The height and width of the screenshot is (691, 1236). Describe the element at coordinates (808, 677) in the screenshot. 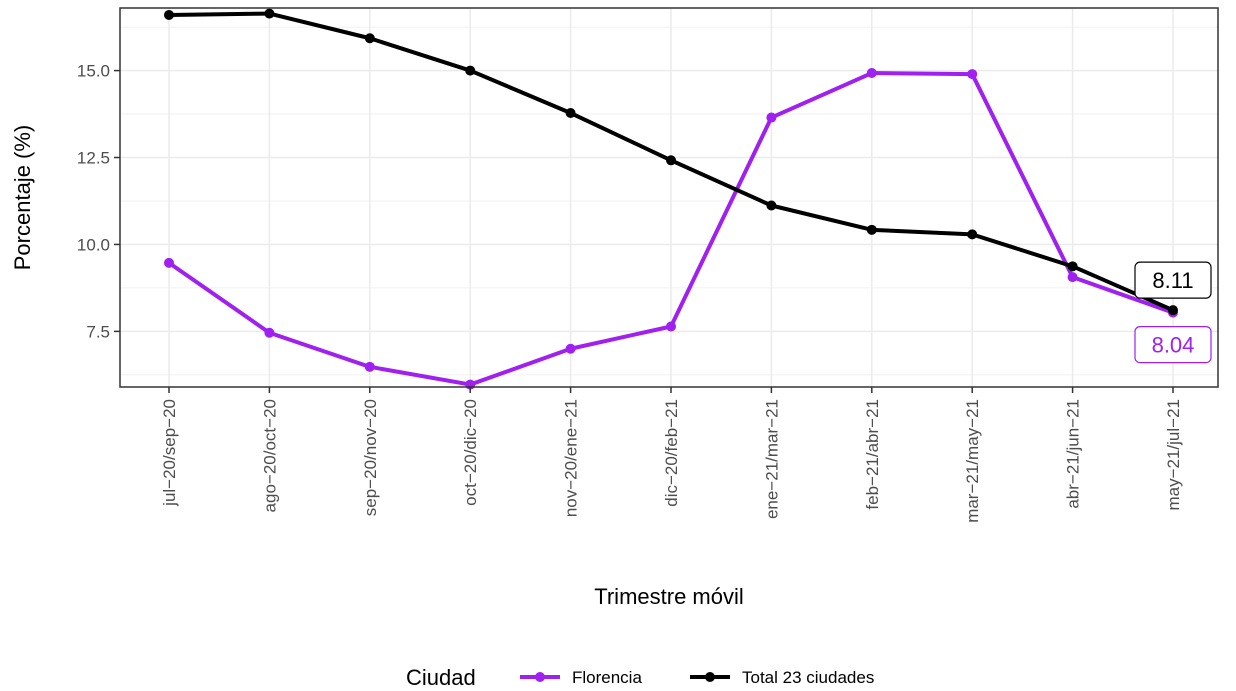

I see `legend-label-1: Total 23 ciudades` at that location.